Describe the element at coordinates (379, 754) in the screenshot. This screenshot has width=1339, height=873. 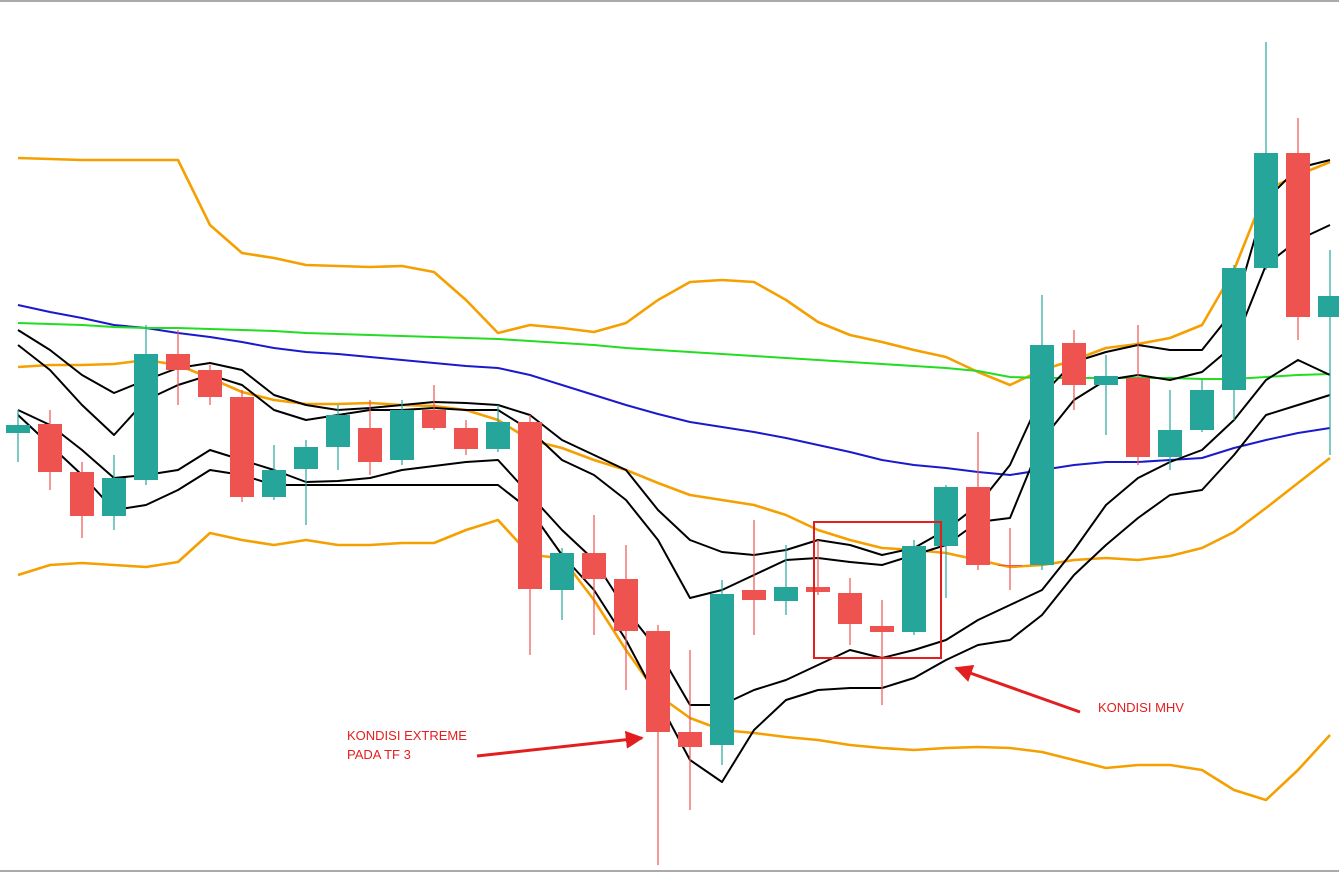
I see `annotation: PADA TF 3` at that location.